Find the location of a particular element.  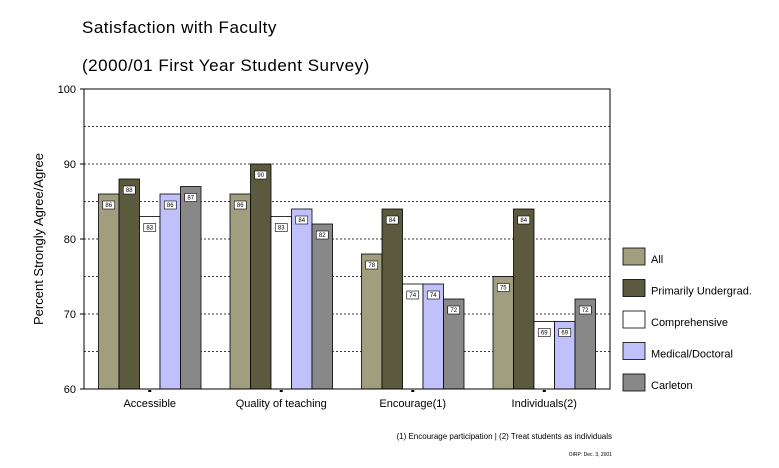

y-axis-label: Percent Strongly Agree/Agree is located at coordinates (38, 239).